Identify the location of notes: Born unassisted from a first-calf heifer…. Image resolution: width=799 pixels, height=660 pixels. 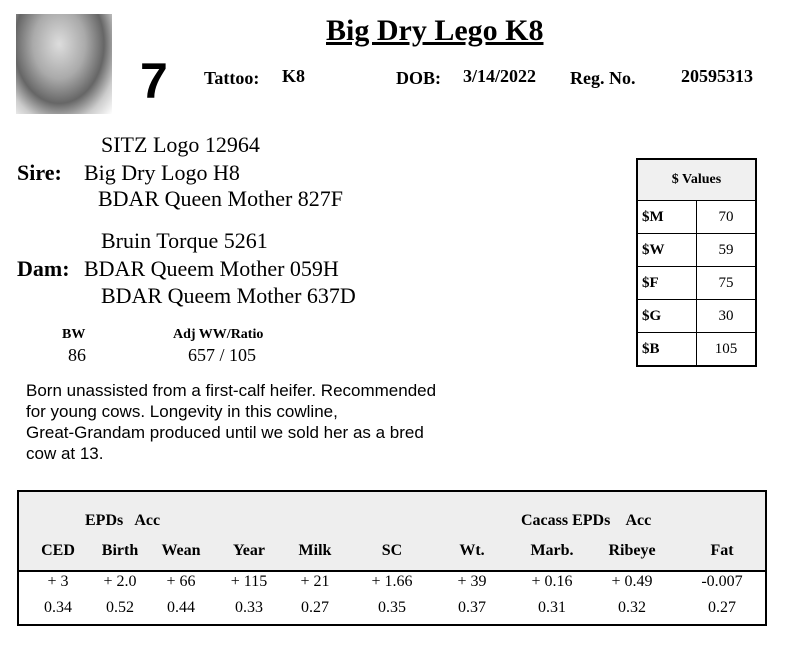
(231, 422).